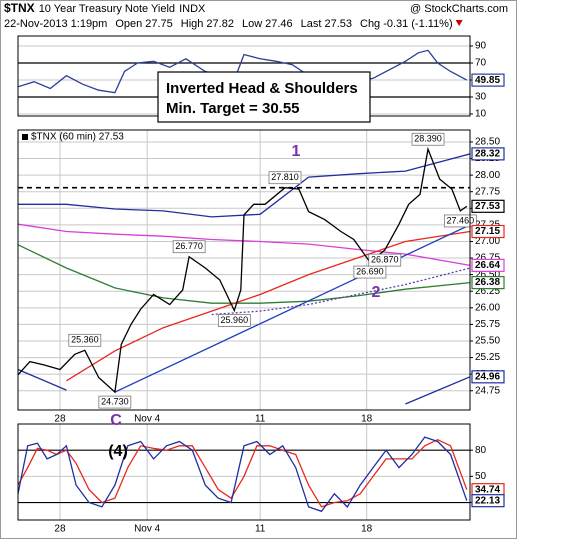 The width and height of the screenshot is (570, 540). What do you see at coordinates (55, 24) in the screenshot?
I see `datetime: 22-Nov-2013 1:19pm` at bounding box center [55, 24].